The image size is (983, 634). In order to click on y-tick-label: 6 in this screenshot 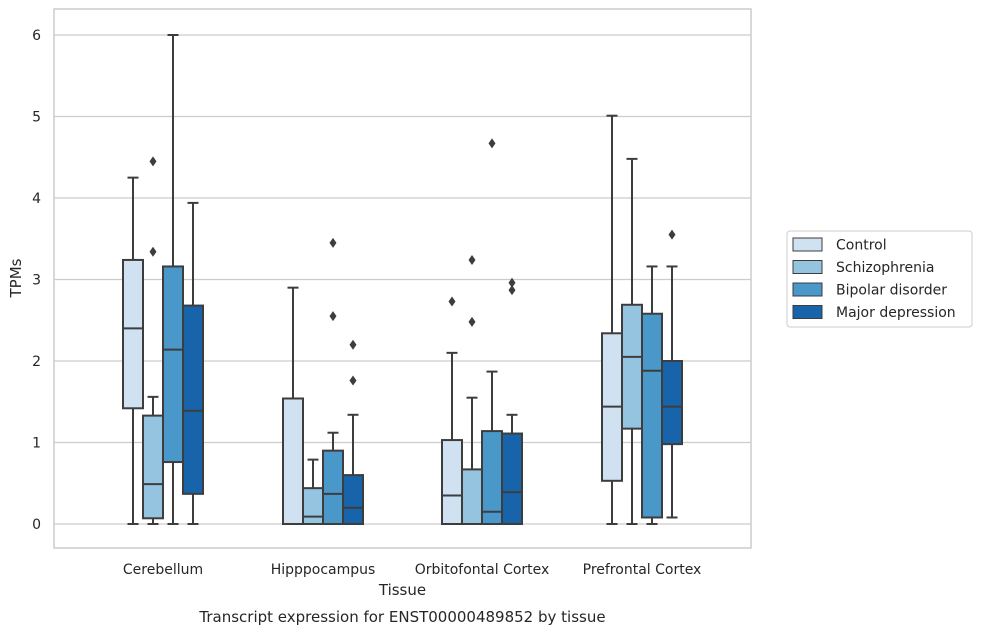, I will do `click(36, 36)`.